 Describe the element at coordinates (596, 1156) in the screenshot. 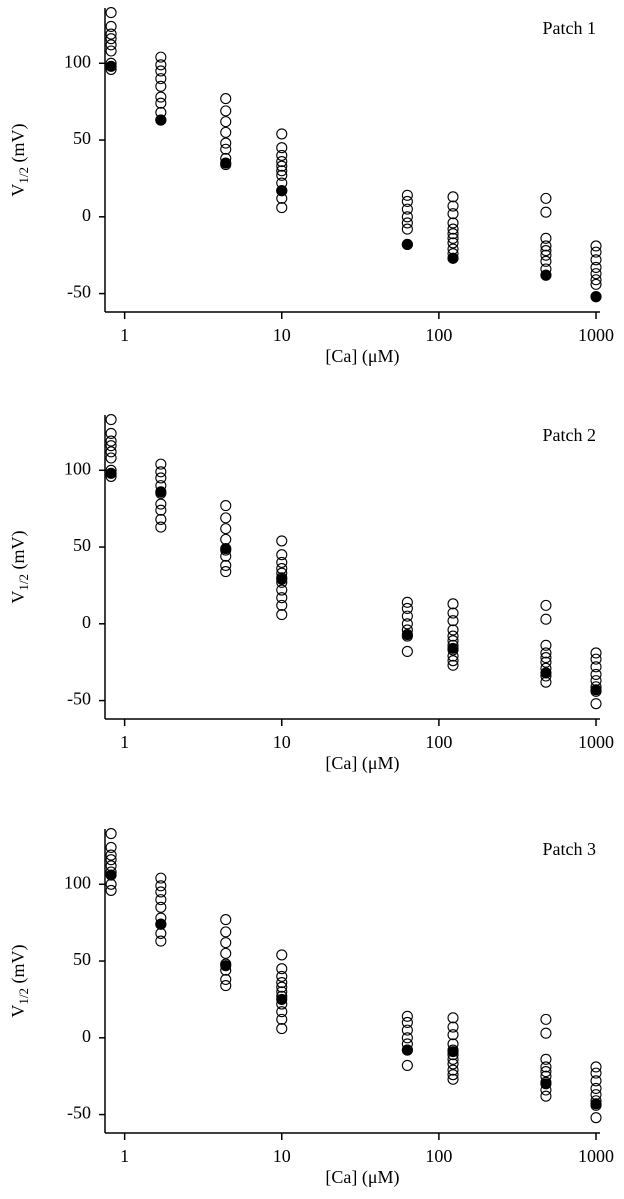

I see `x-tick-label: 1000` at that location.